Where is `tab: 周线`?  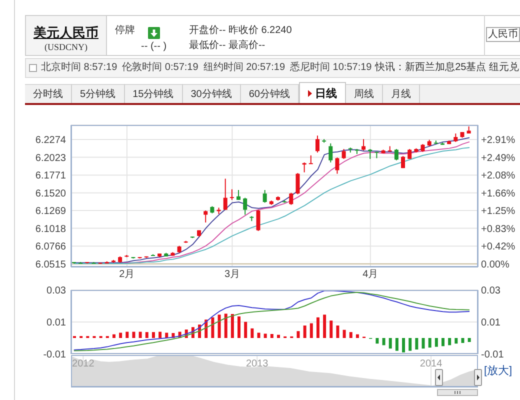
tab: 周线 is located at coordinates (364, 93).